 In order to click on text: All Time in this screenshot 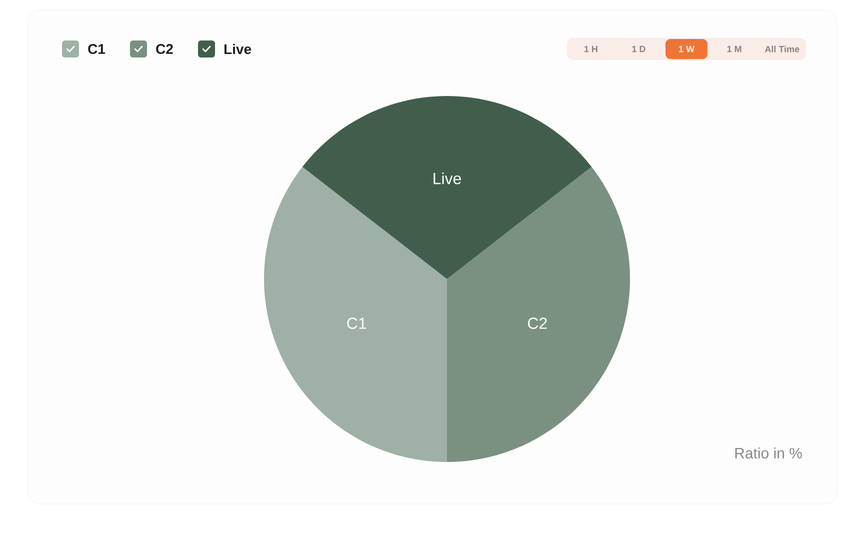, I will do `click(782, 49)`.